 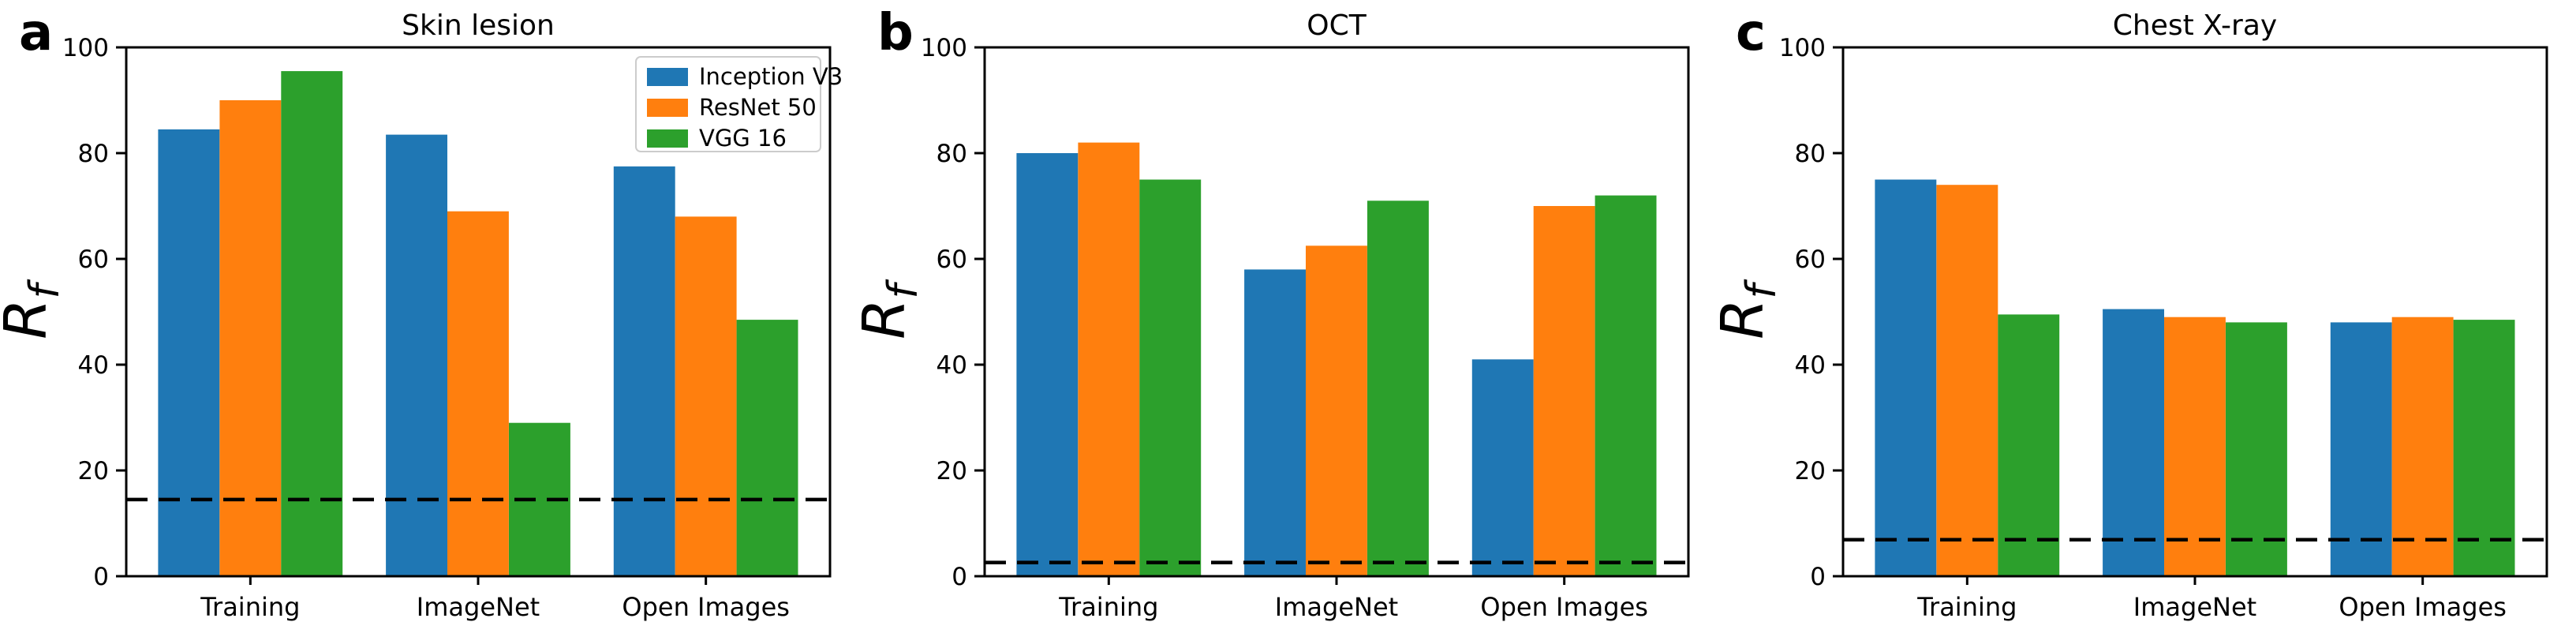 I want to click on panel-letter-b: b, so click(x=896, y=33).